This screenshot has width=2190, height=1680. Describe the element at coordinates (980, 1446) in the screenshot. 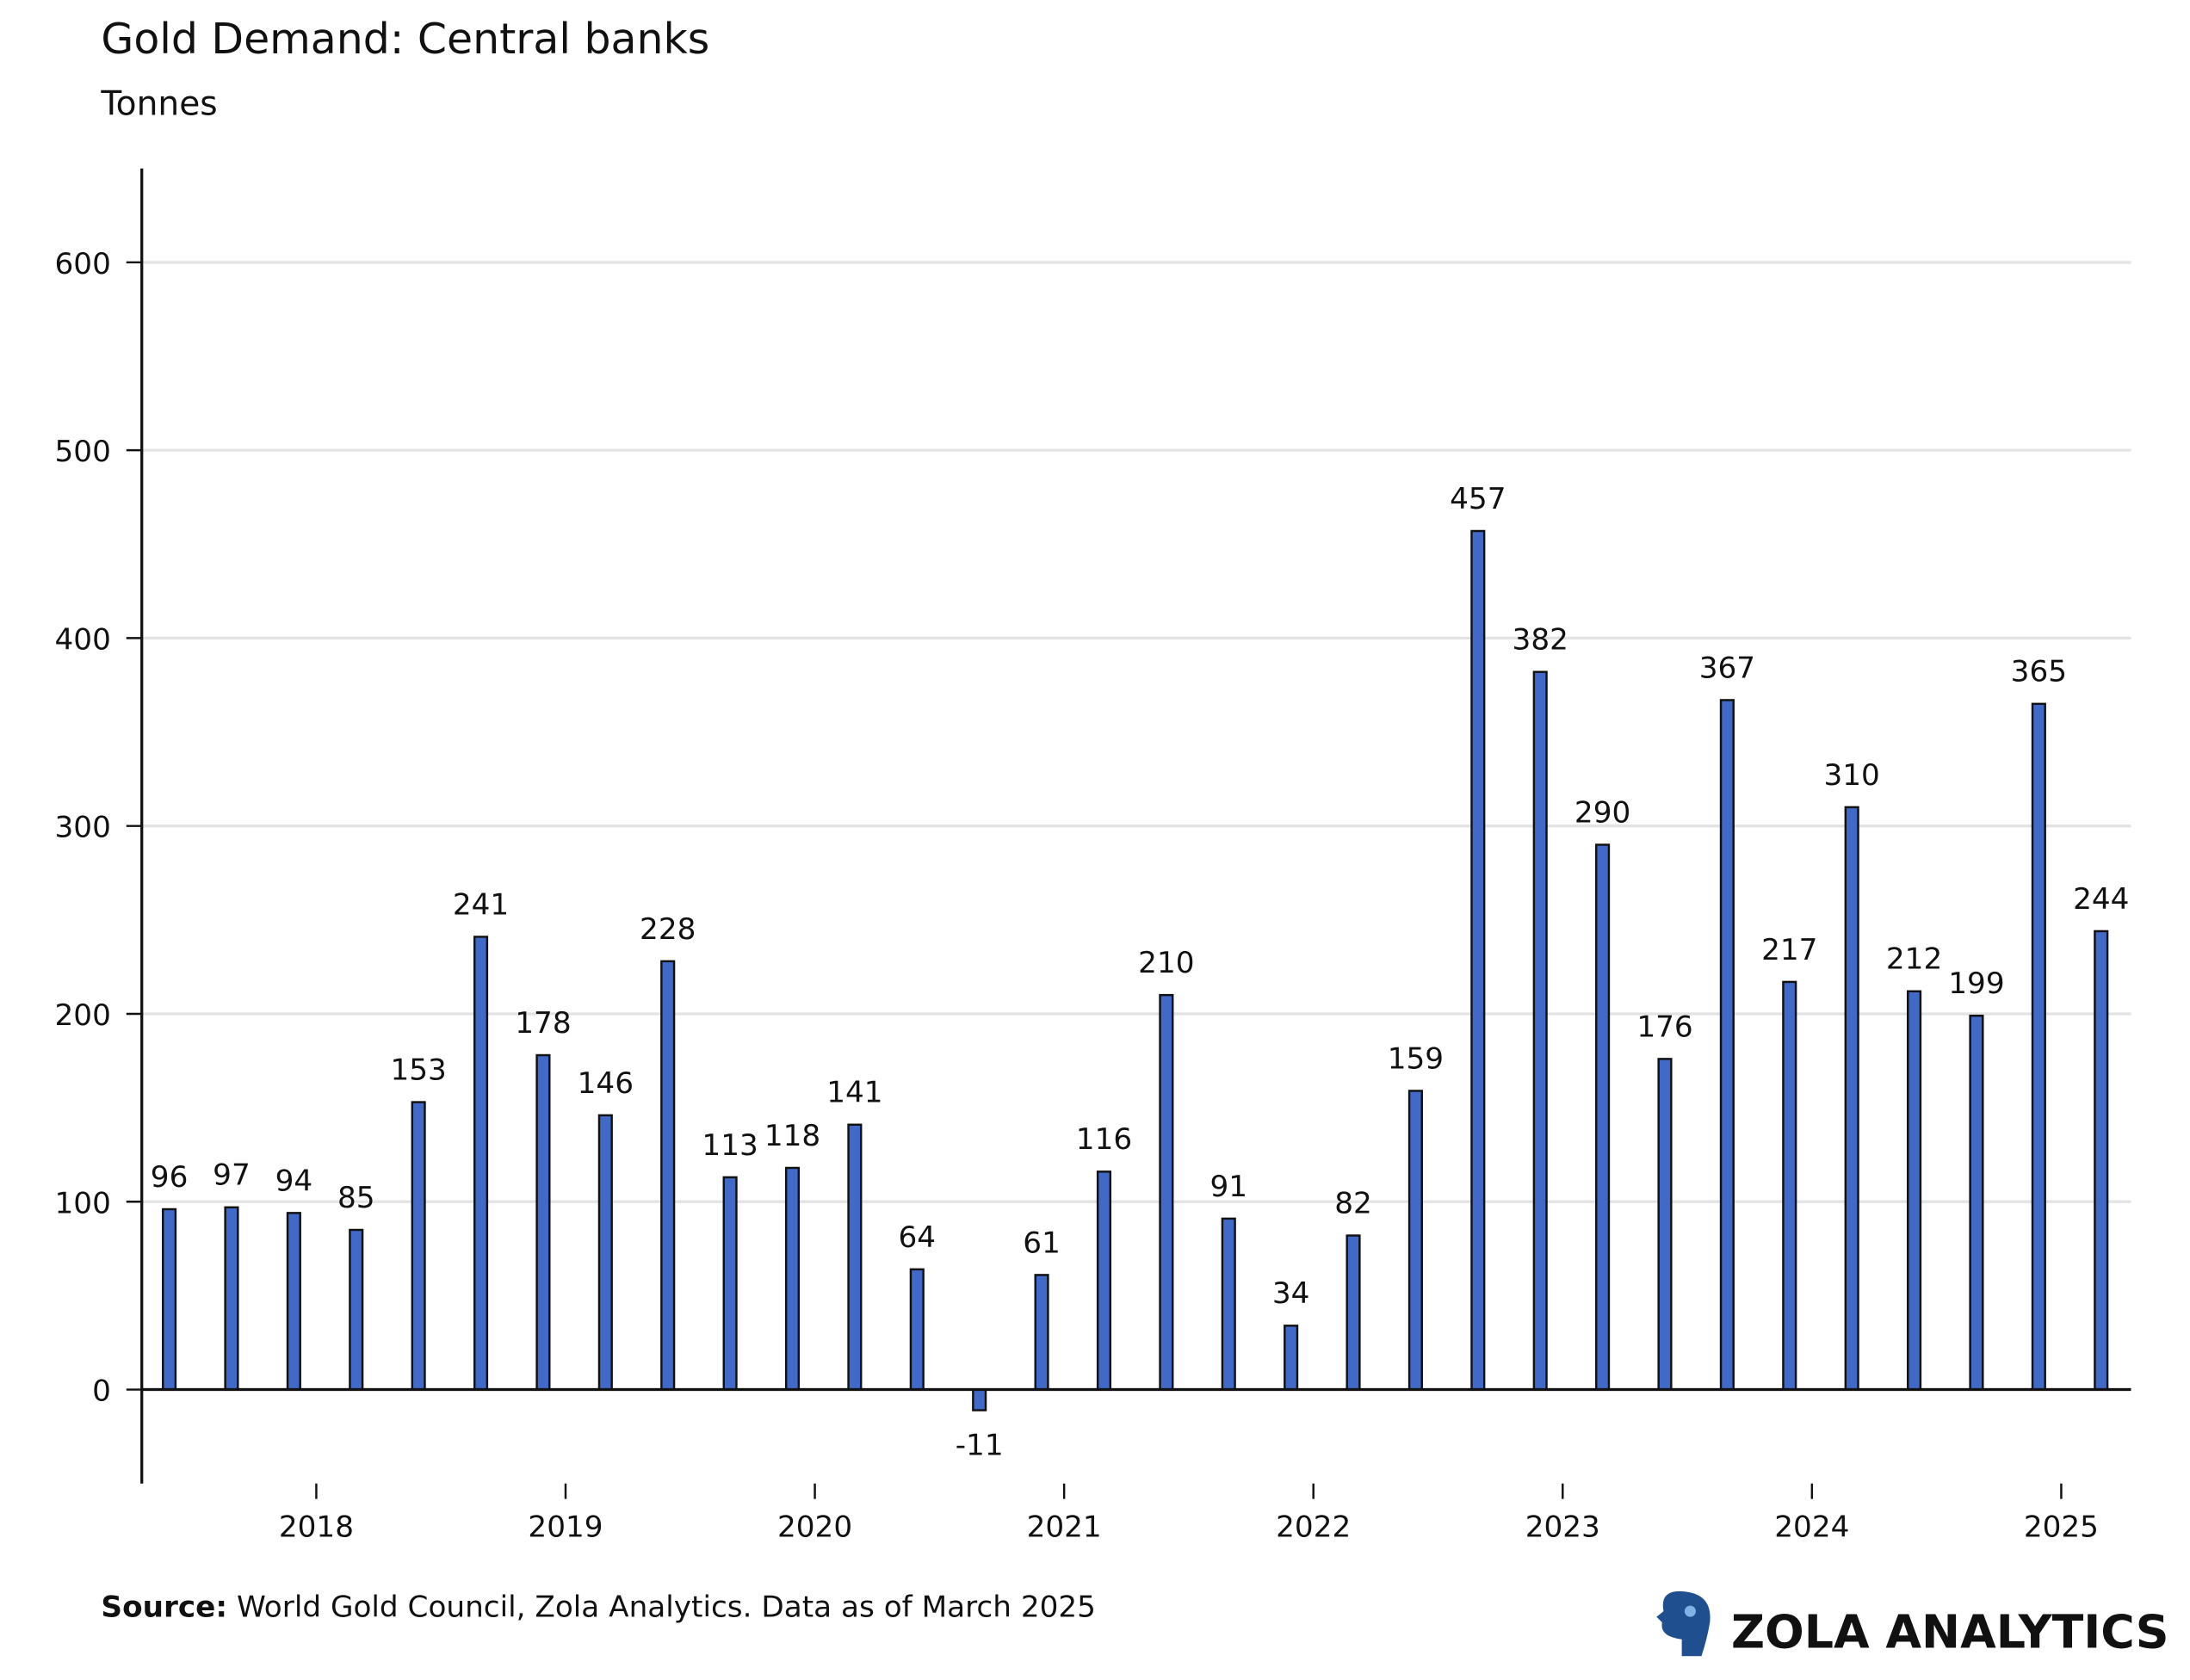

I see `value-label: -11` at that location.